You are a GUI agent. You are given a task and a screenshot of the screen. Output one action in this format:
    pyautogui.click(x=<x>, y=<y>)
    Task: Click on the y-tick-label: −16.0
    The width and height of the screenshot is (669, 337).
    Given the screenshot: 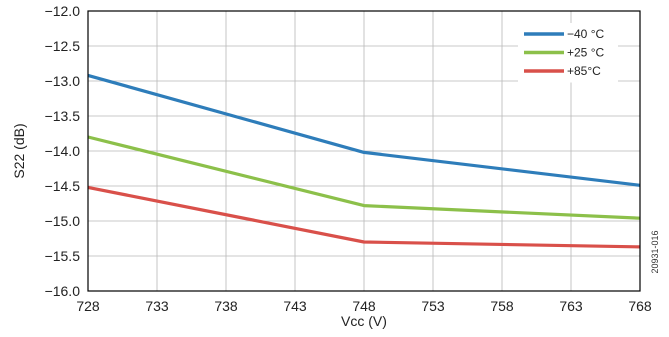 What is the action you would take?
    pyautogui.click(x=63, y=291)
    